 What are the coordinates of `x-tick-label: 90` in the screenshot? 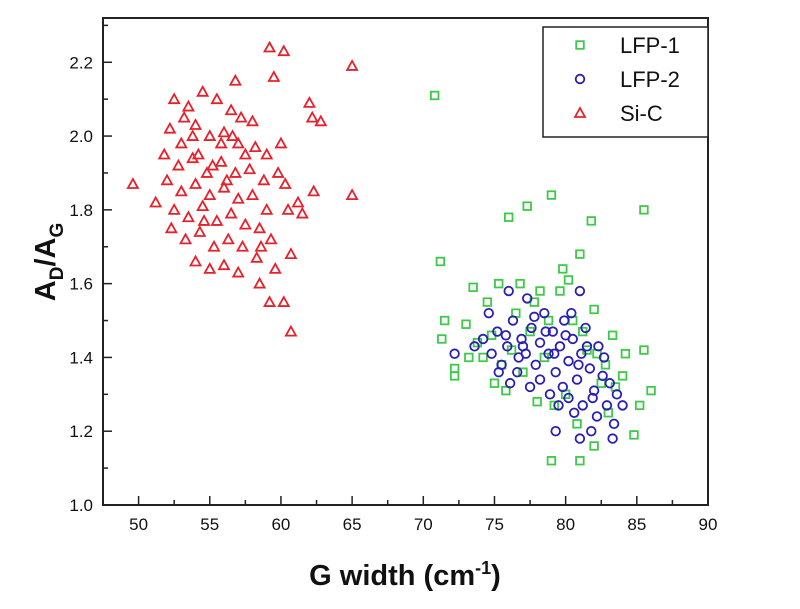 It's located at (708, 524).